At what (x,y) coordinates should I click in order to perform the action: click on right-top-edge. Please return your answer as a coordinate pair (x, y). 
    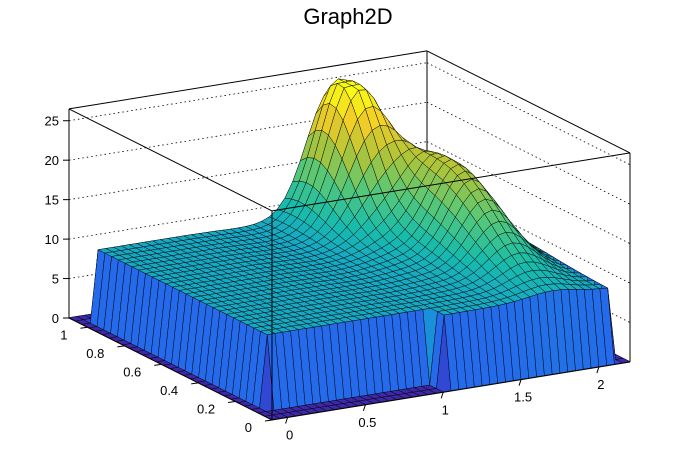
    Looking at the image, I should click on (528, 102).